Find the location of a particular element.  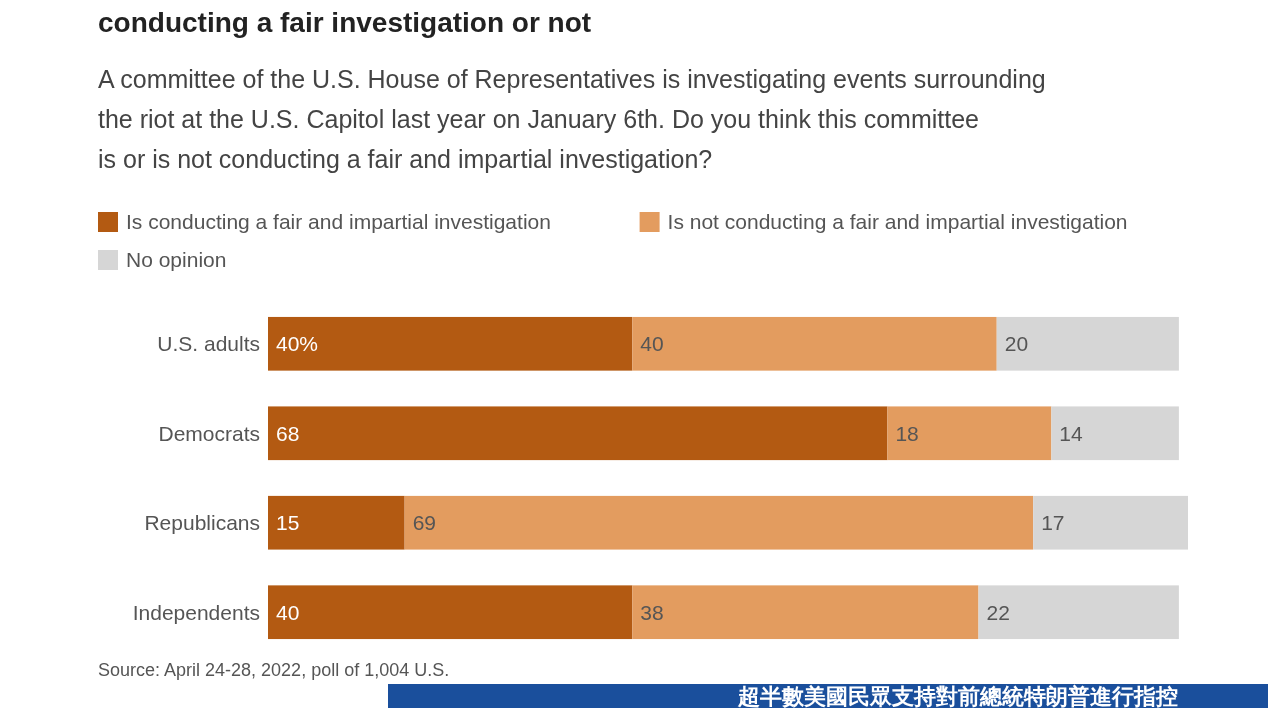

data-label: 68 is located at coordinates (288, 433).